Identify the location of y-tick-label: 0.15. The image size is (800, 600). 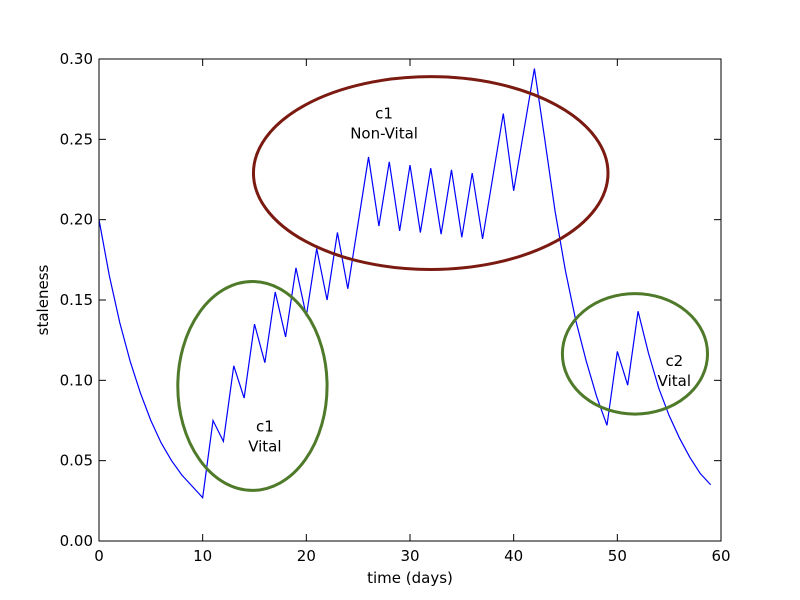
(76, 300).